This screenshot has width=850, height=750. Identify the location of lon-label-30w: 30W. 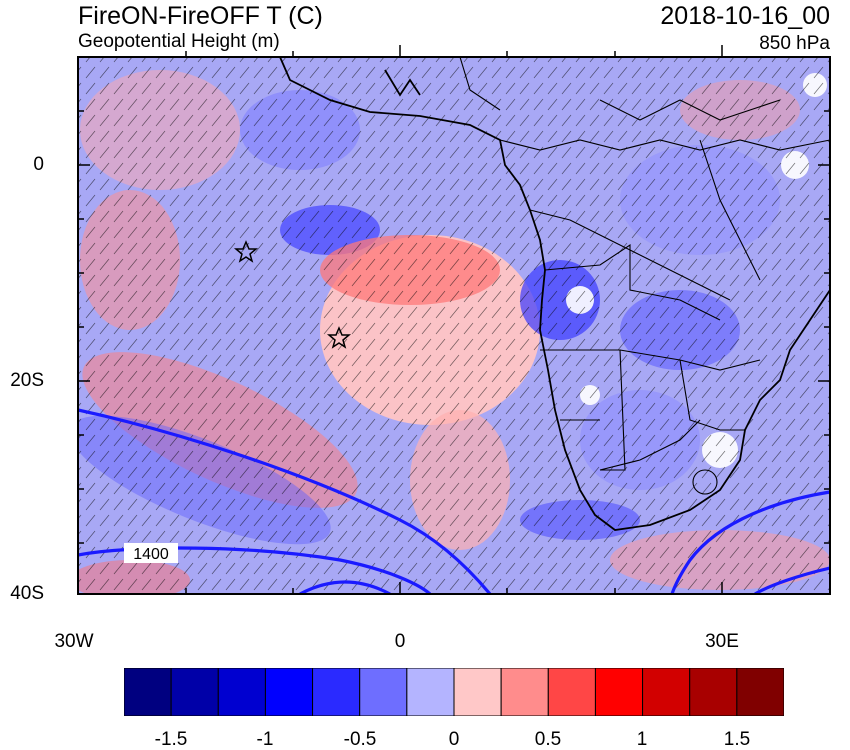
(74, 641).